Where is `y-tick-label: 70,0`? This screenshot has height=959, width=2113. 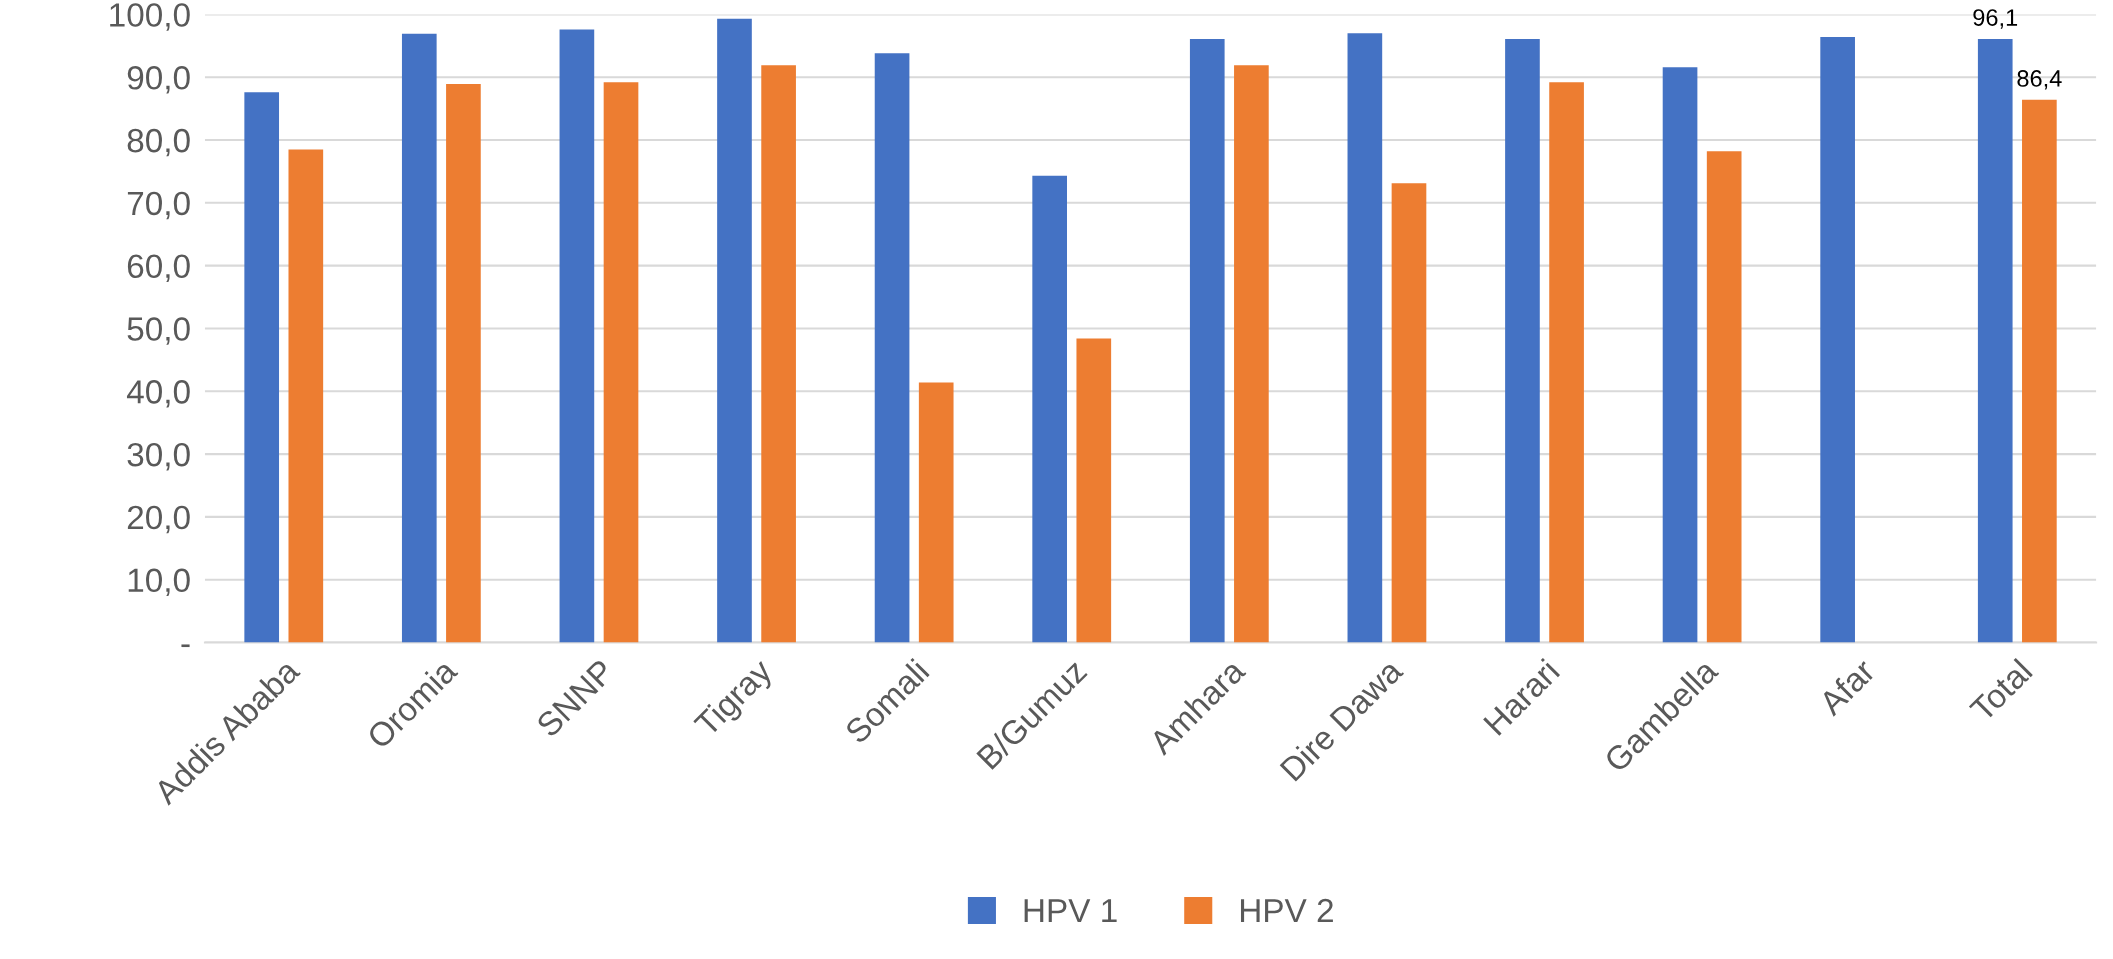
y-tick-label: 70,0 is located at coordinates (158, 205).